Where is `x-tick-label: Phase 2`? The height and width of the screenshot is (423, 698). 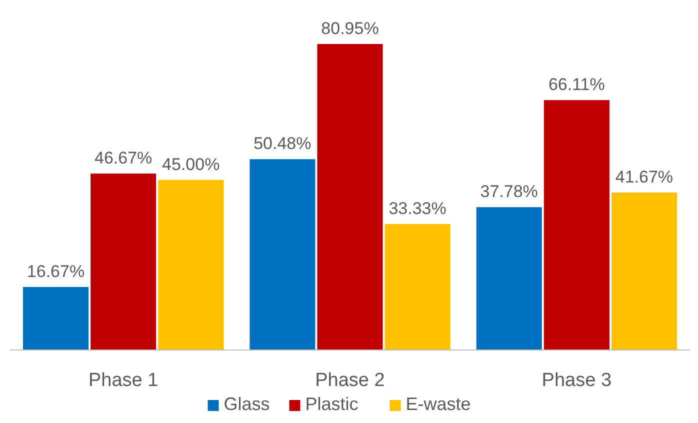 x-tick-label: Phase 2 is located at coordinates (350, 380).